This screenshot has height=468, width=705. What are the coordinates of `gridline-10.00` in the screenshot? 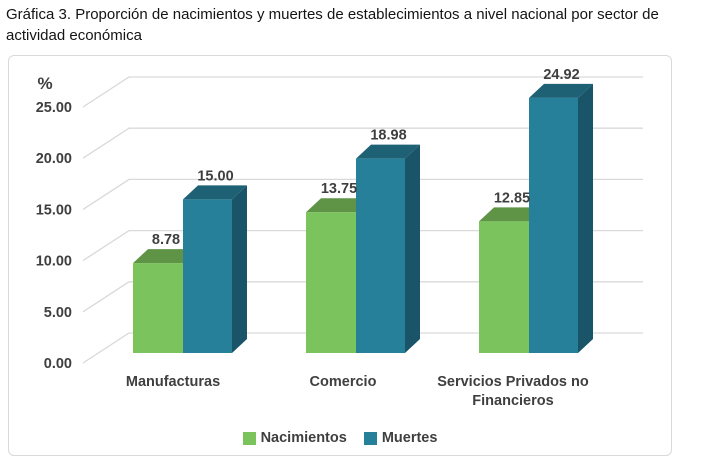 It's located at (362, 245).